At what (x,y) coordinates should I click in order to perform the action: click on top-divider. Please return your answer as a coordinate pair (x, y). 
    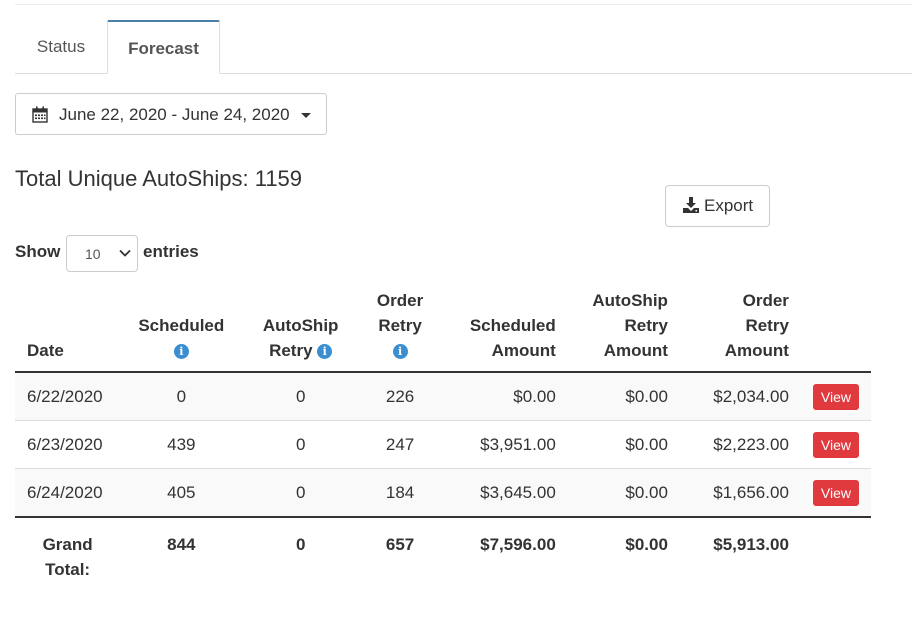
    Looking at the image, I should click on (463, 4).